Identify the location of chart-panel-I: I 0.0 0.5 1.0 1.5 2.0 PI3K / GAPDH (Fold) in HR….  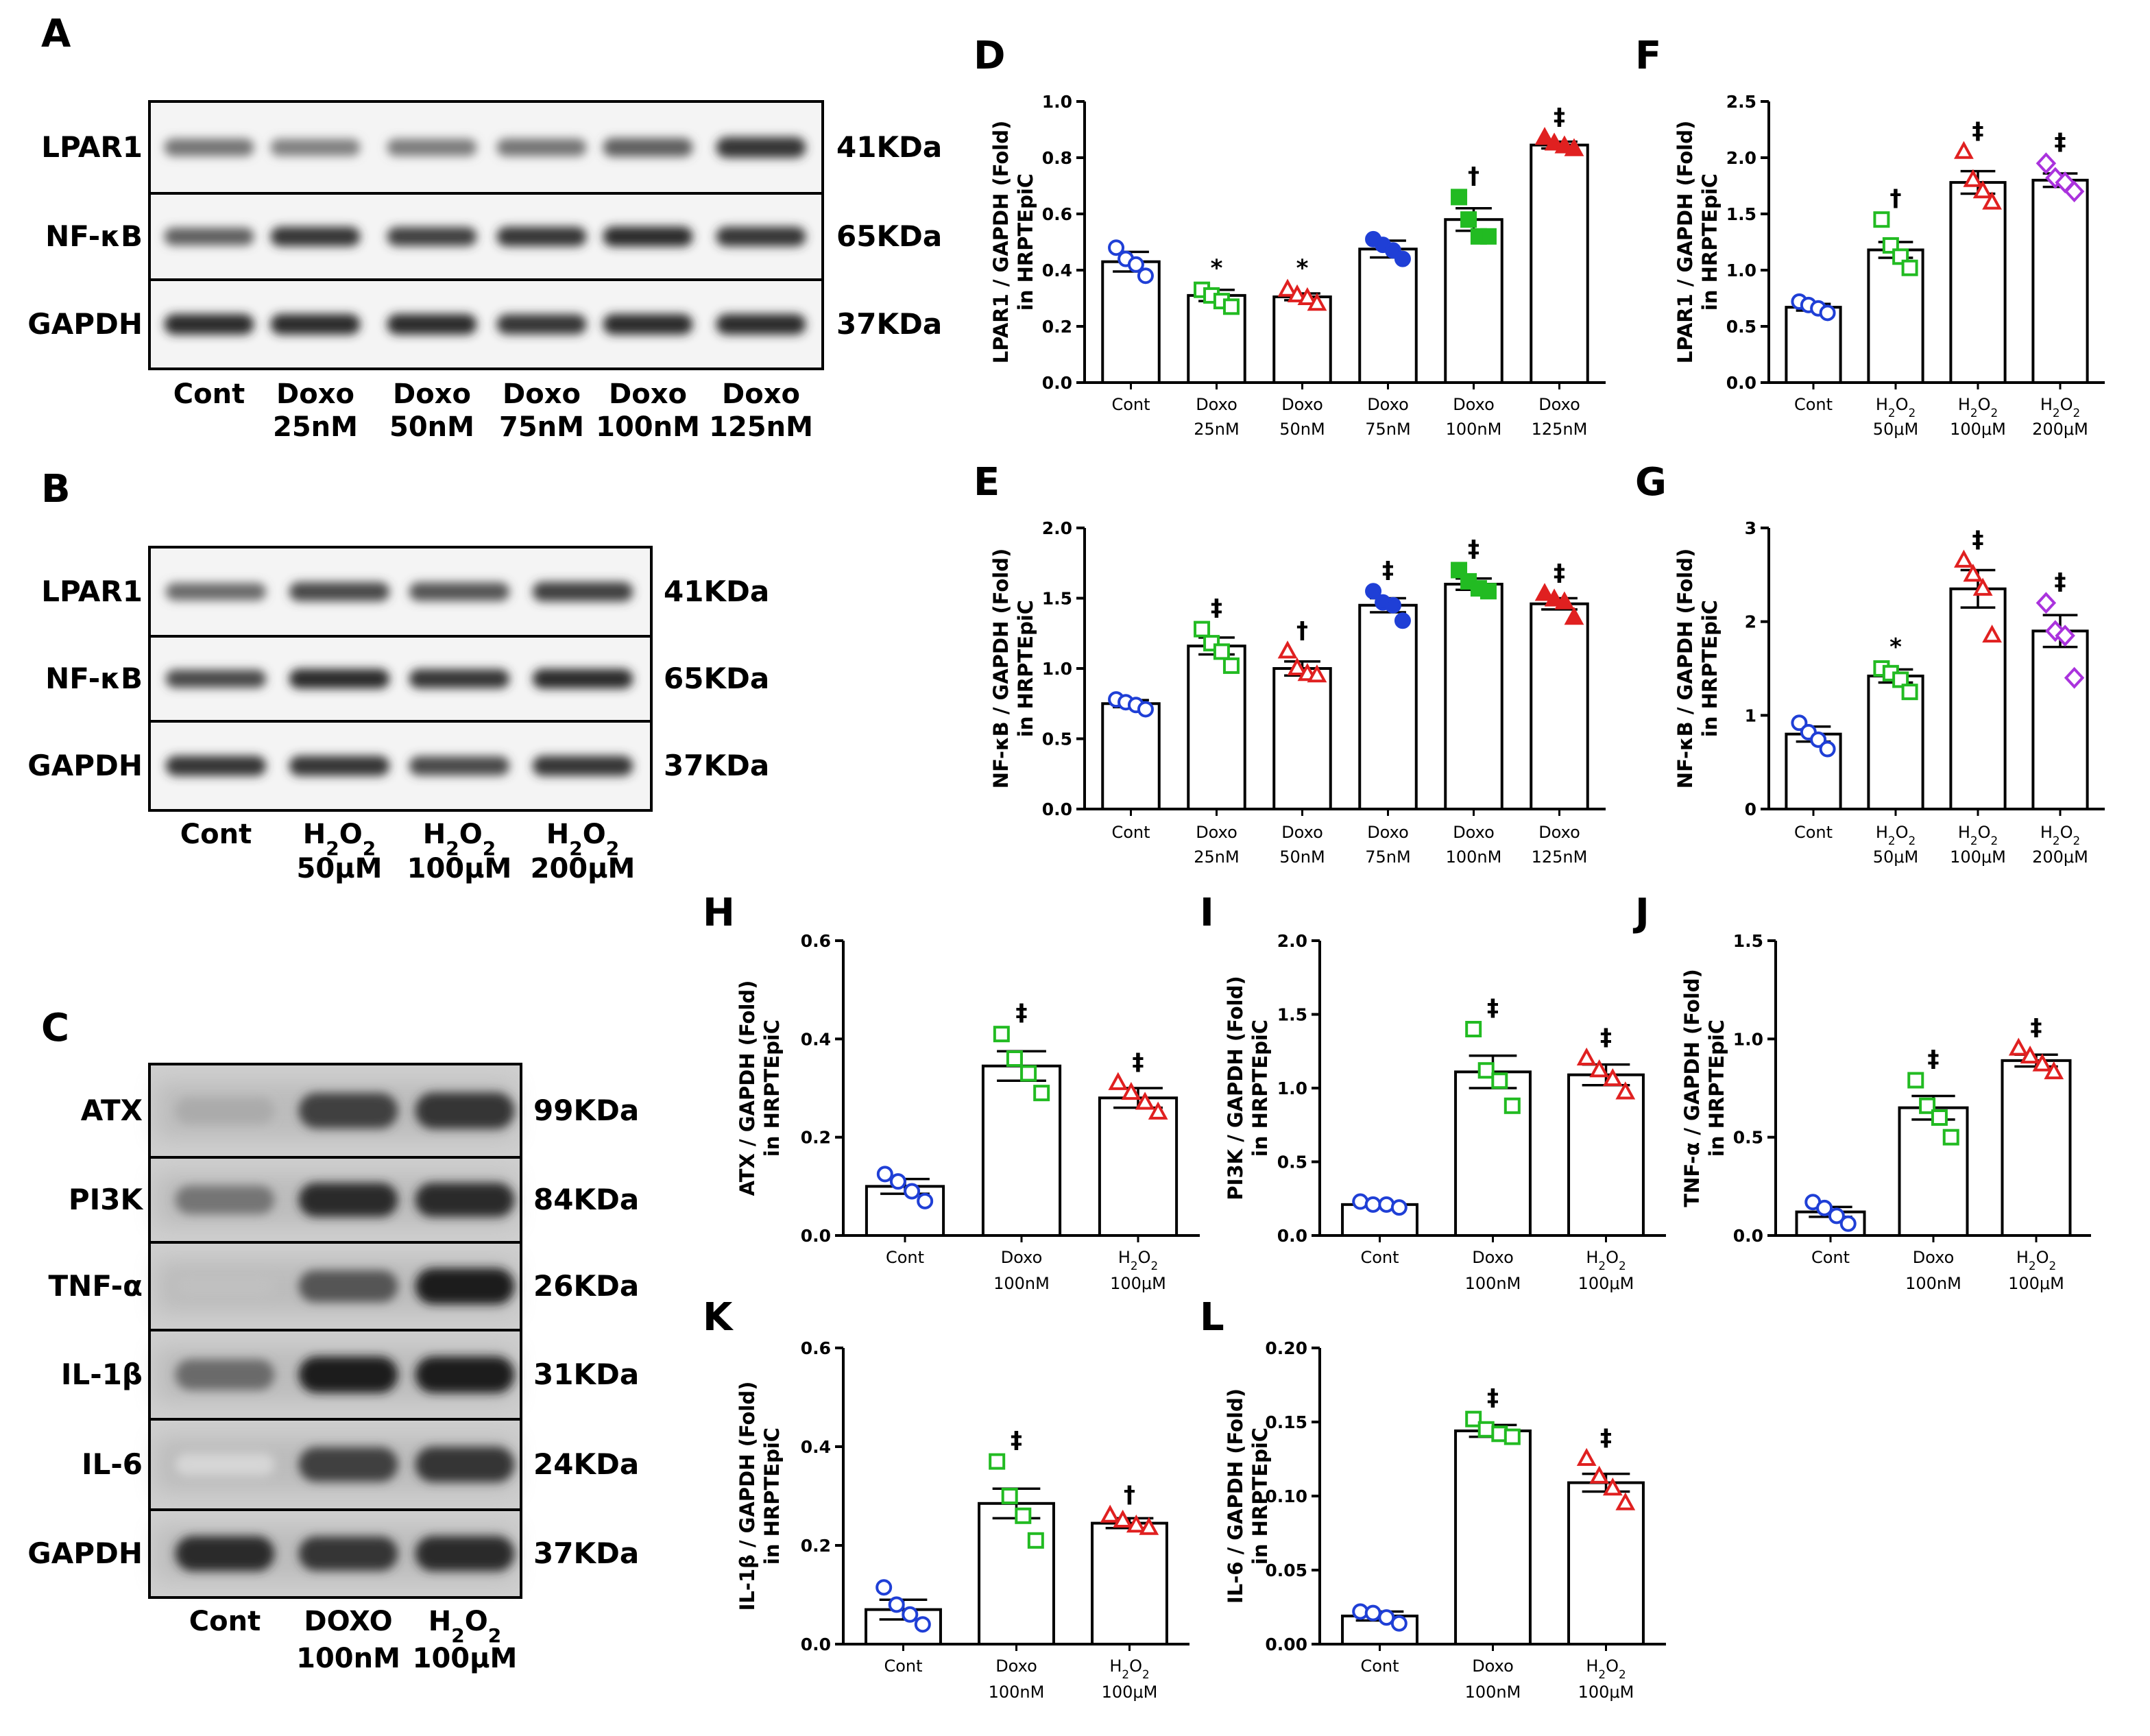
(1433, 1092).